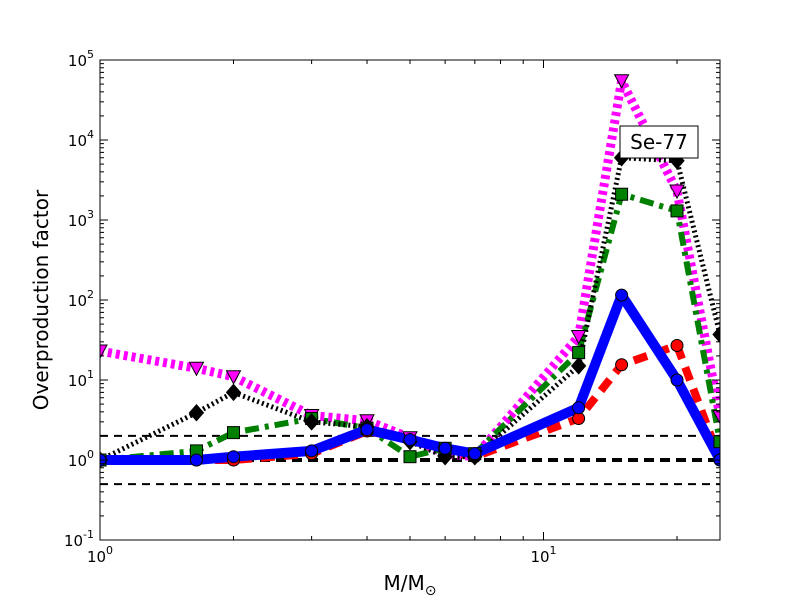 Image resolution: width=800 pixels, height=600 pixels. Describe the element at coordinates (90, 134) in the screenshot. I see `y-tick-label-exp: 4` at that location.